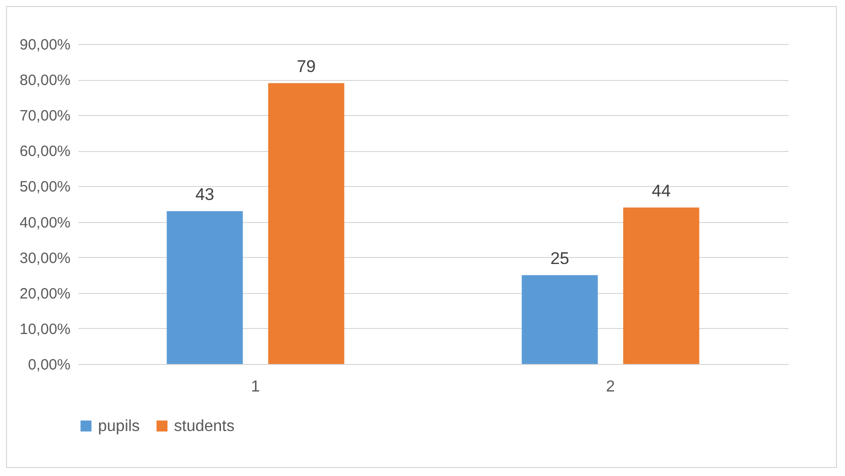 This screenshot has height=476, width=845. Describe the element at coordinates (611, 387) in the screenshot. I see `x-tick-label: 2` at that location.